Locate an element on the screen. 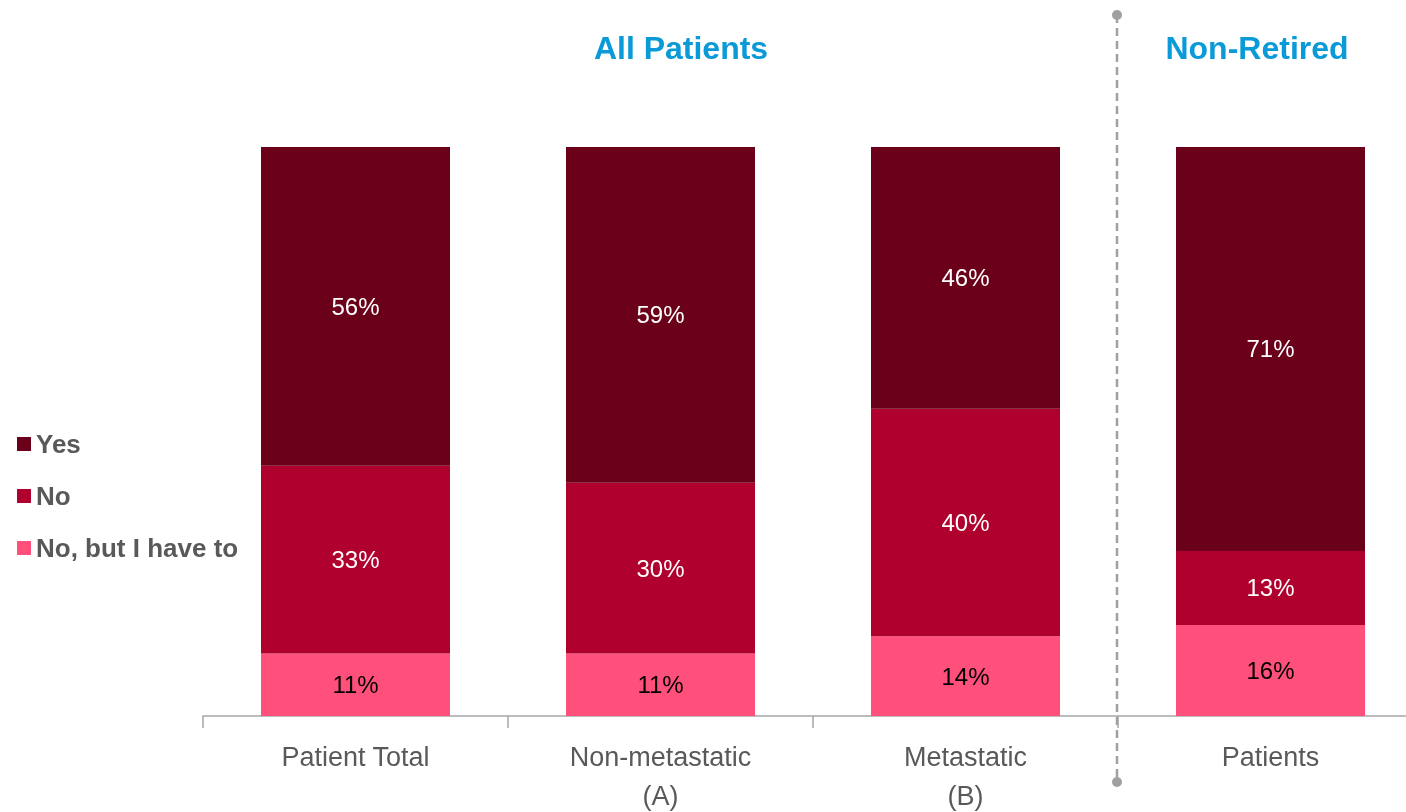  text: All Patients is located at coordinates (681, 48).